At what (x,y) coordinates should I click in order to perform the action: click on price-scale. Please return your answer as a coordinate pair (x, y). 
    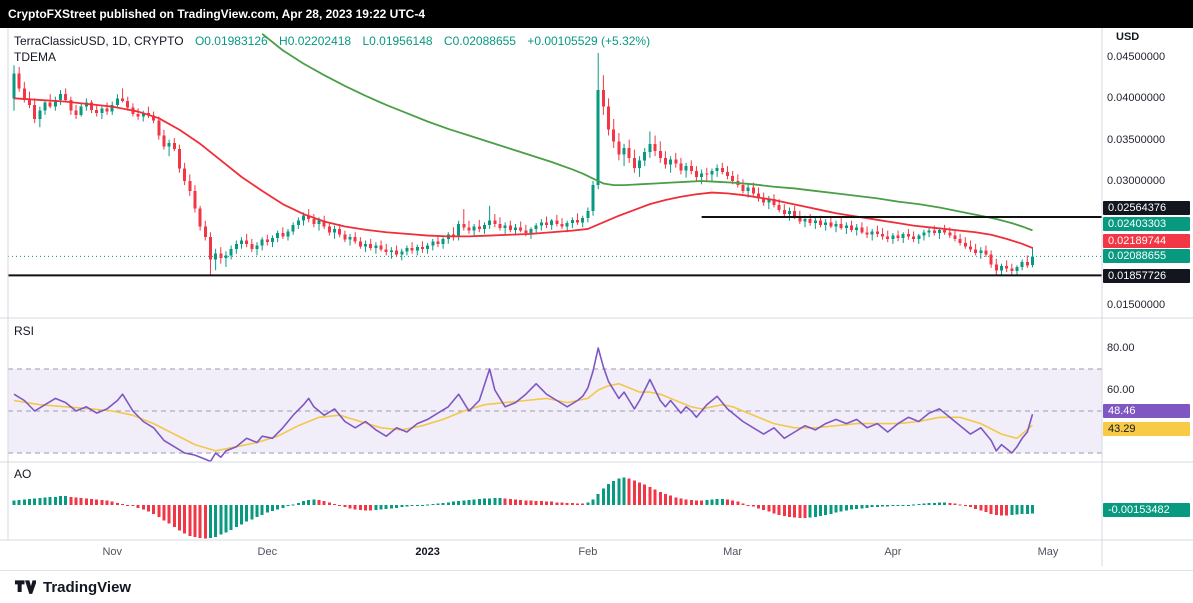
    Looking at the image, I should click on (1147, 297).